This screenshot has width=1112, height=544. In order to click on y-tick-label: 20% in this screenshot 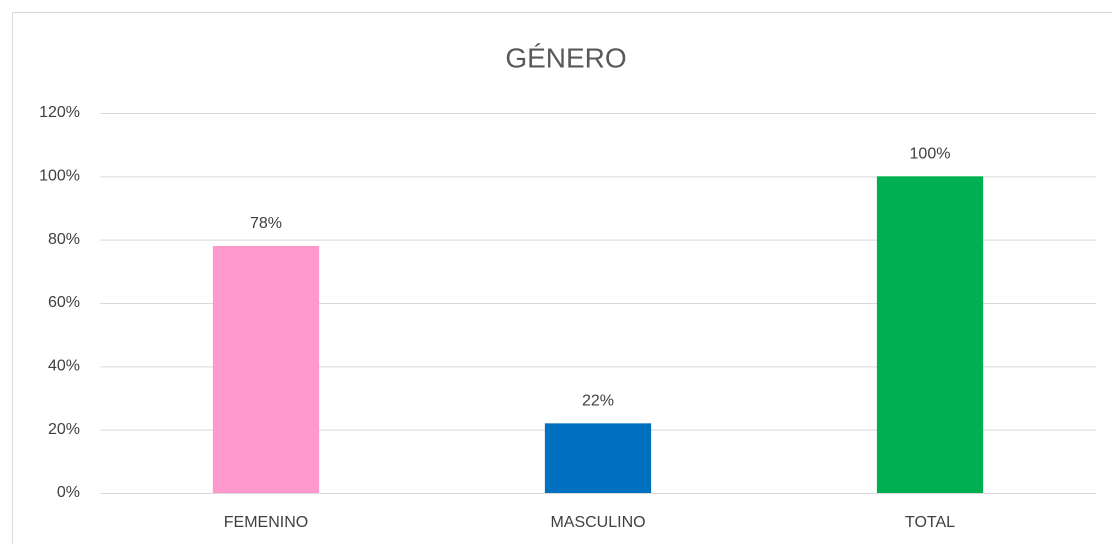, I will do `click(64, 429)`.